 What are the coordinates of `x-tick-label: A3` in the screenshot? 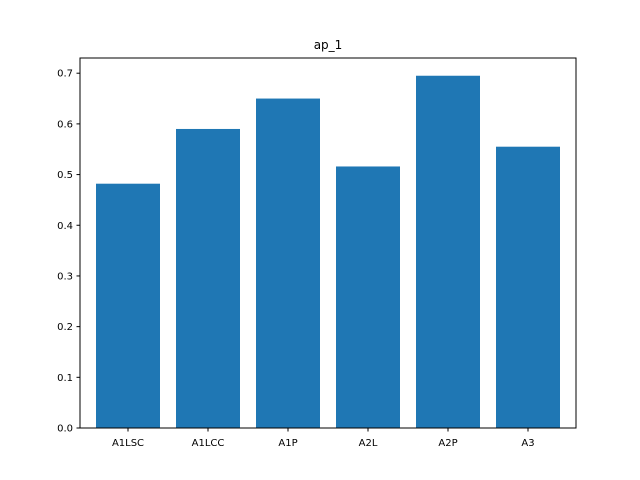 It's located at (527, 443).